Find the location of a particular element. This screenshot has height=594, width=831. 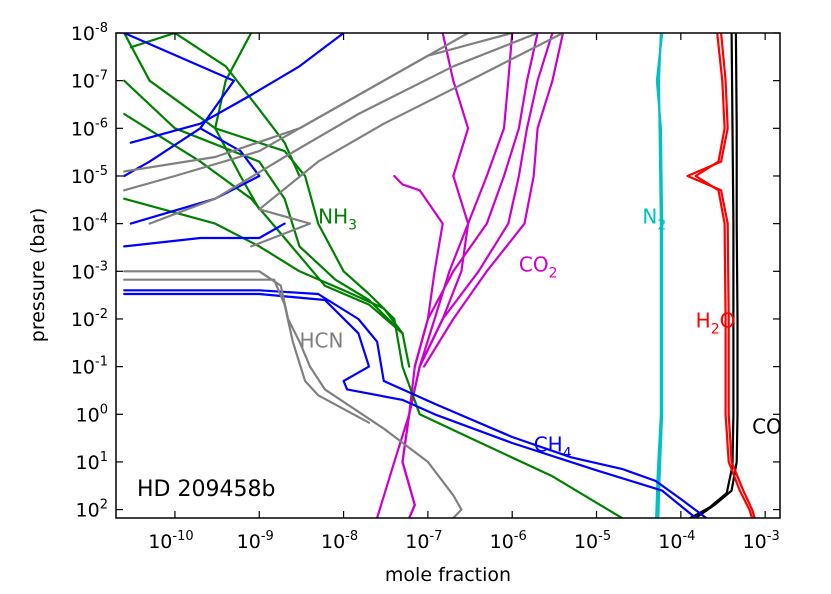

chart-annotation: HD 209458b is located at coordinates (206, 489).